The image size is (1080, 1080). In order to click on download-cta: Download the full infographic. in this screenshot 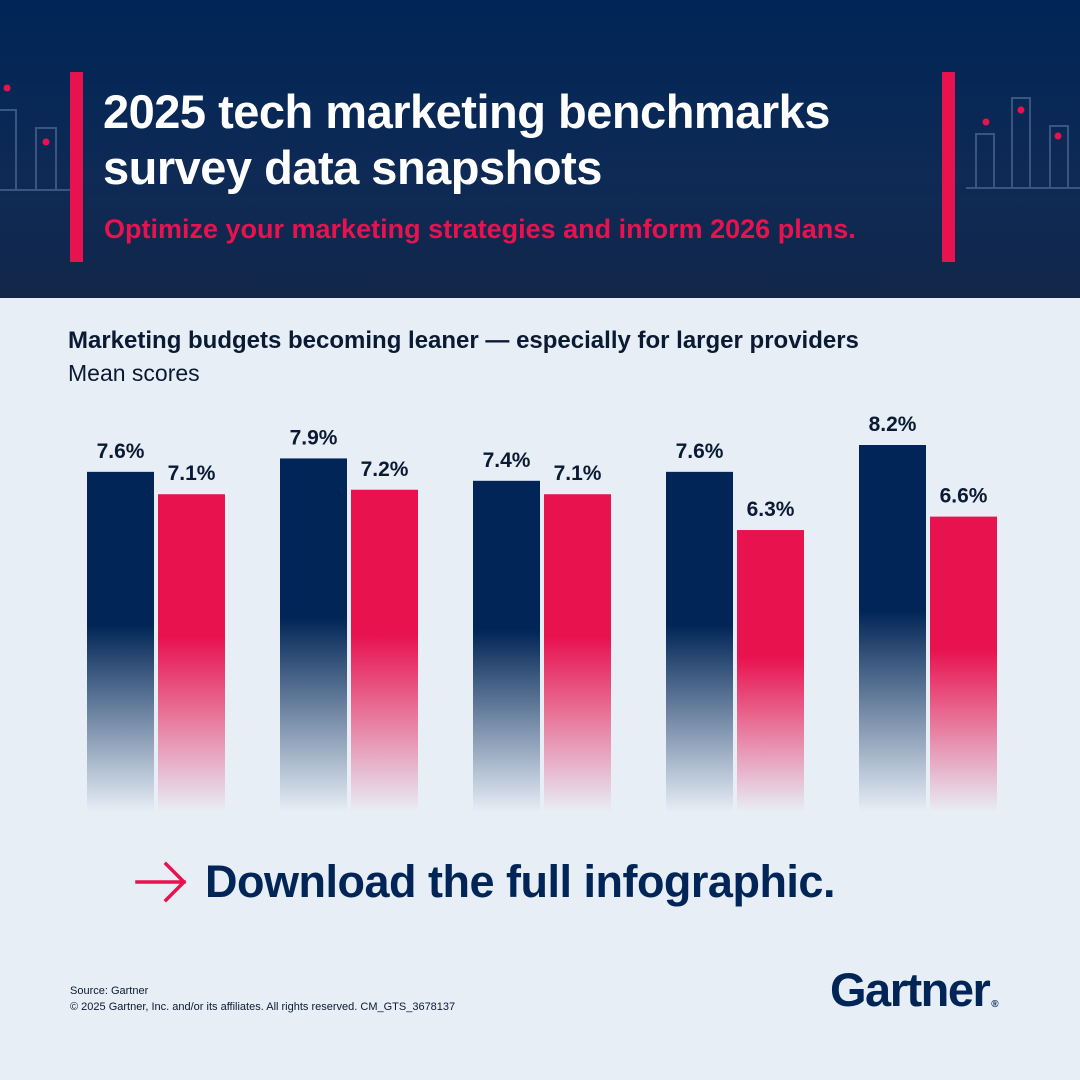, I will do `click(485, 882)`.